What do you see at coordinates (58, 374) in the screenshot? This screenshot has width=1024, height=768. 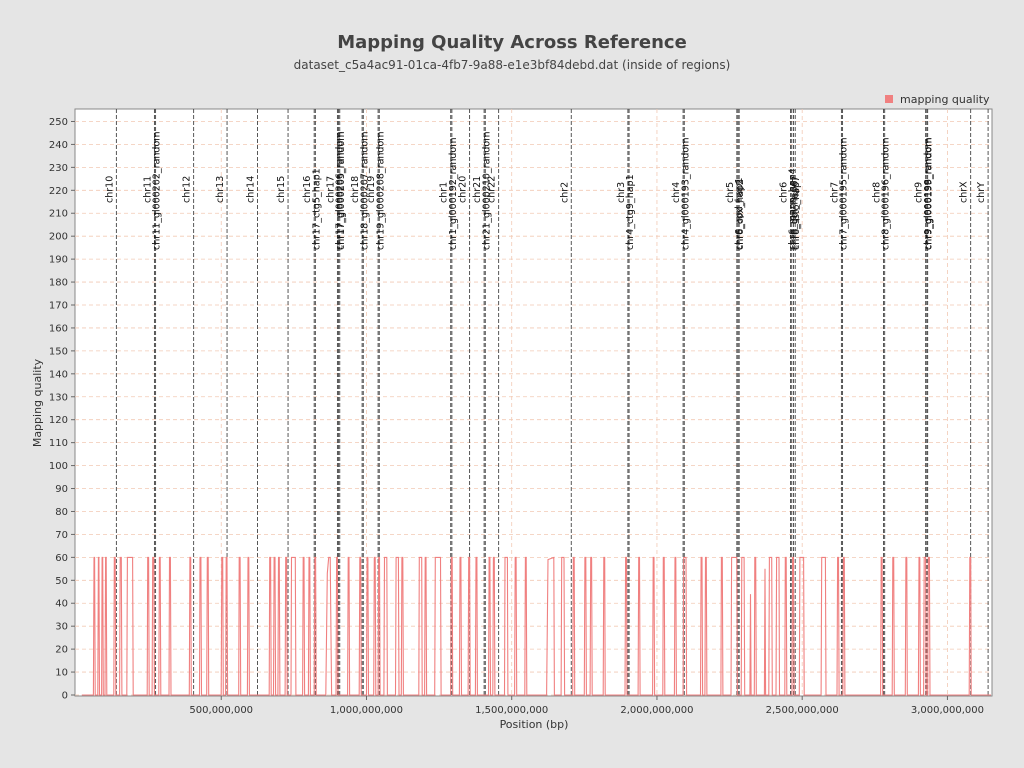 I see `y-tick-label: 140` at bounding box center [58, 374].